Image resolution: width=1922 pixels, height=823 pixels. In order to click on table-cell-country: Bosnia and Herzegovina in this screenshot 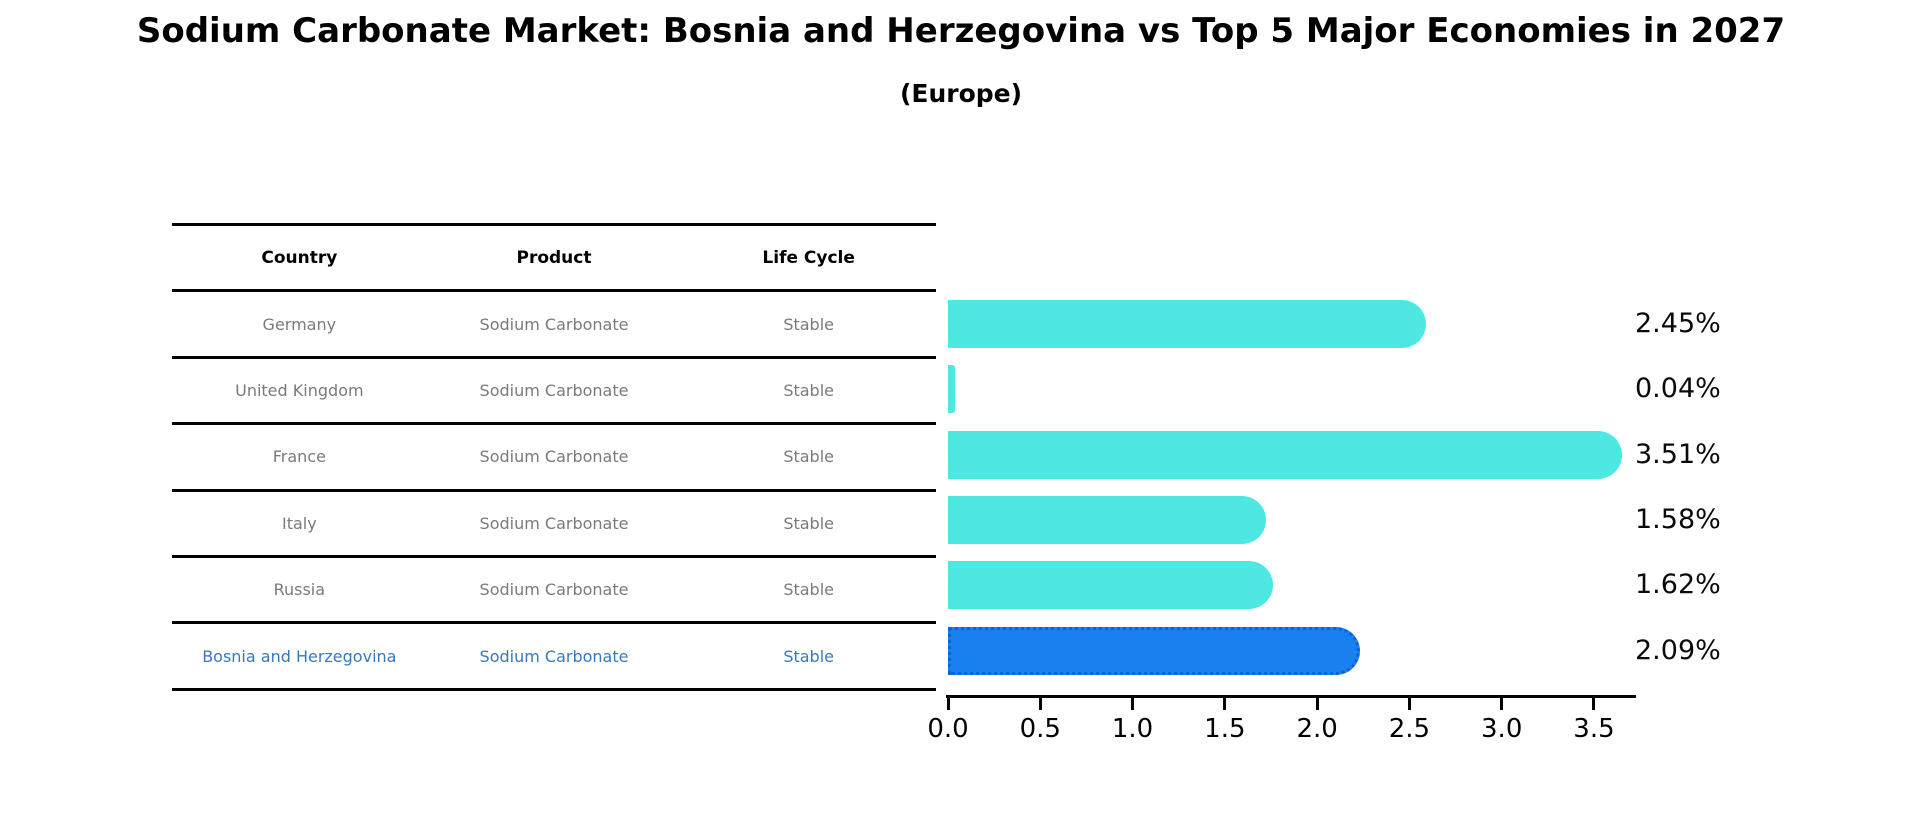, I will do `click(299, 656)`.